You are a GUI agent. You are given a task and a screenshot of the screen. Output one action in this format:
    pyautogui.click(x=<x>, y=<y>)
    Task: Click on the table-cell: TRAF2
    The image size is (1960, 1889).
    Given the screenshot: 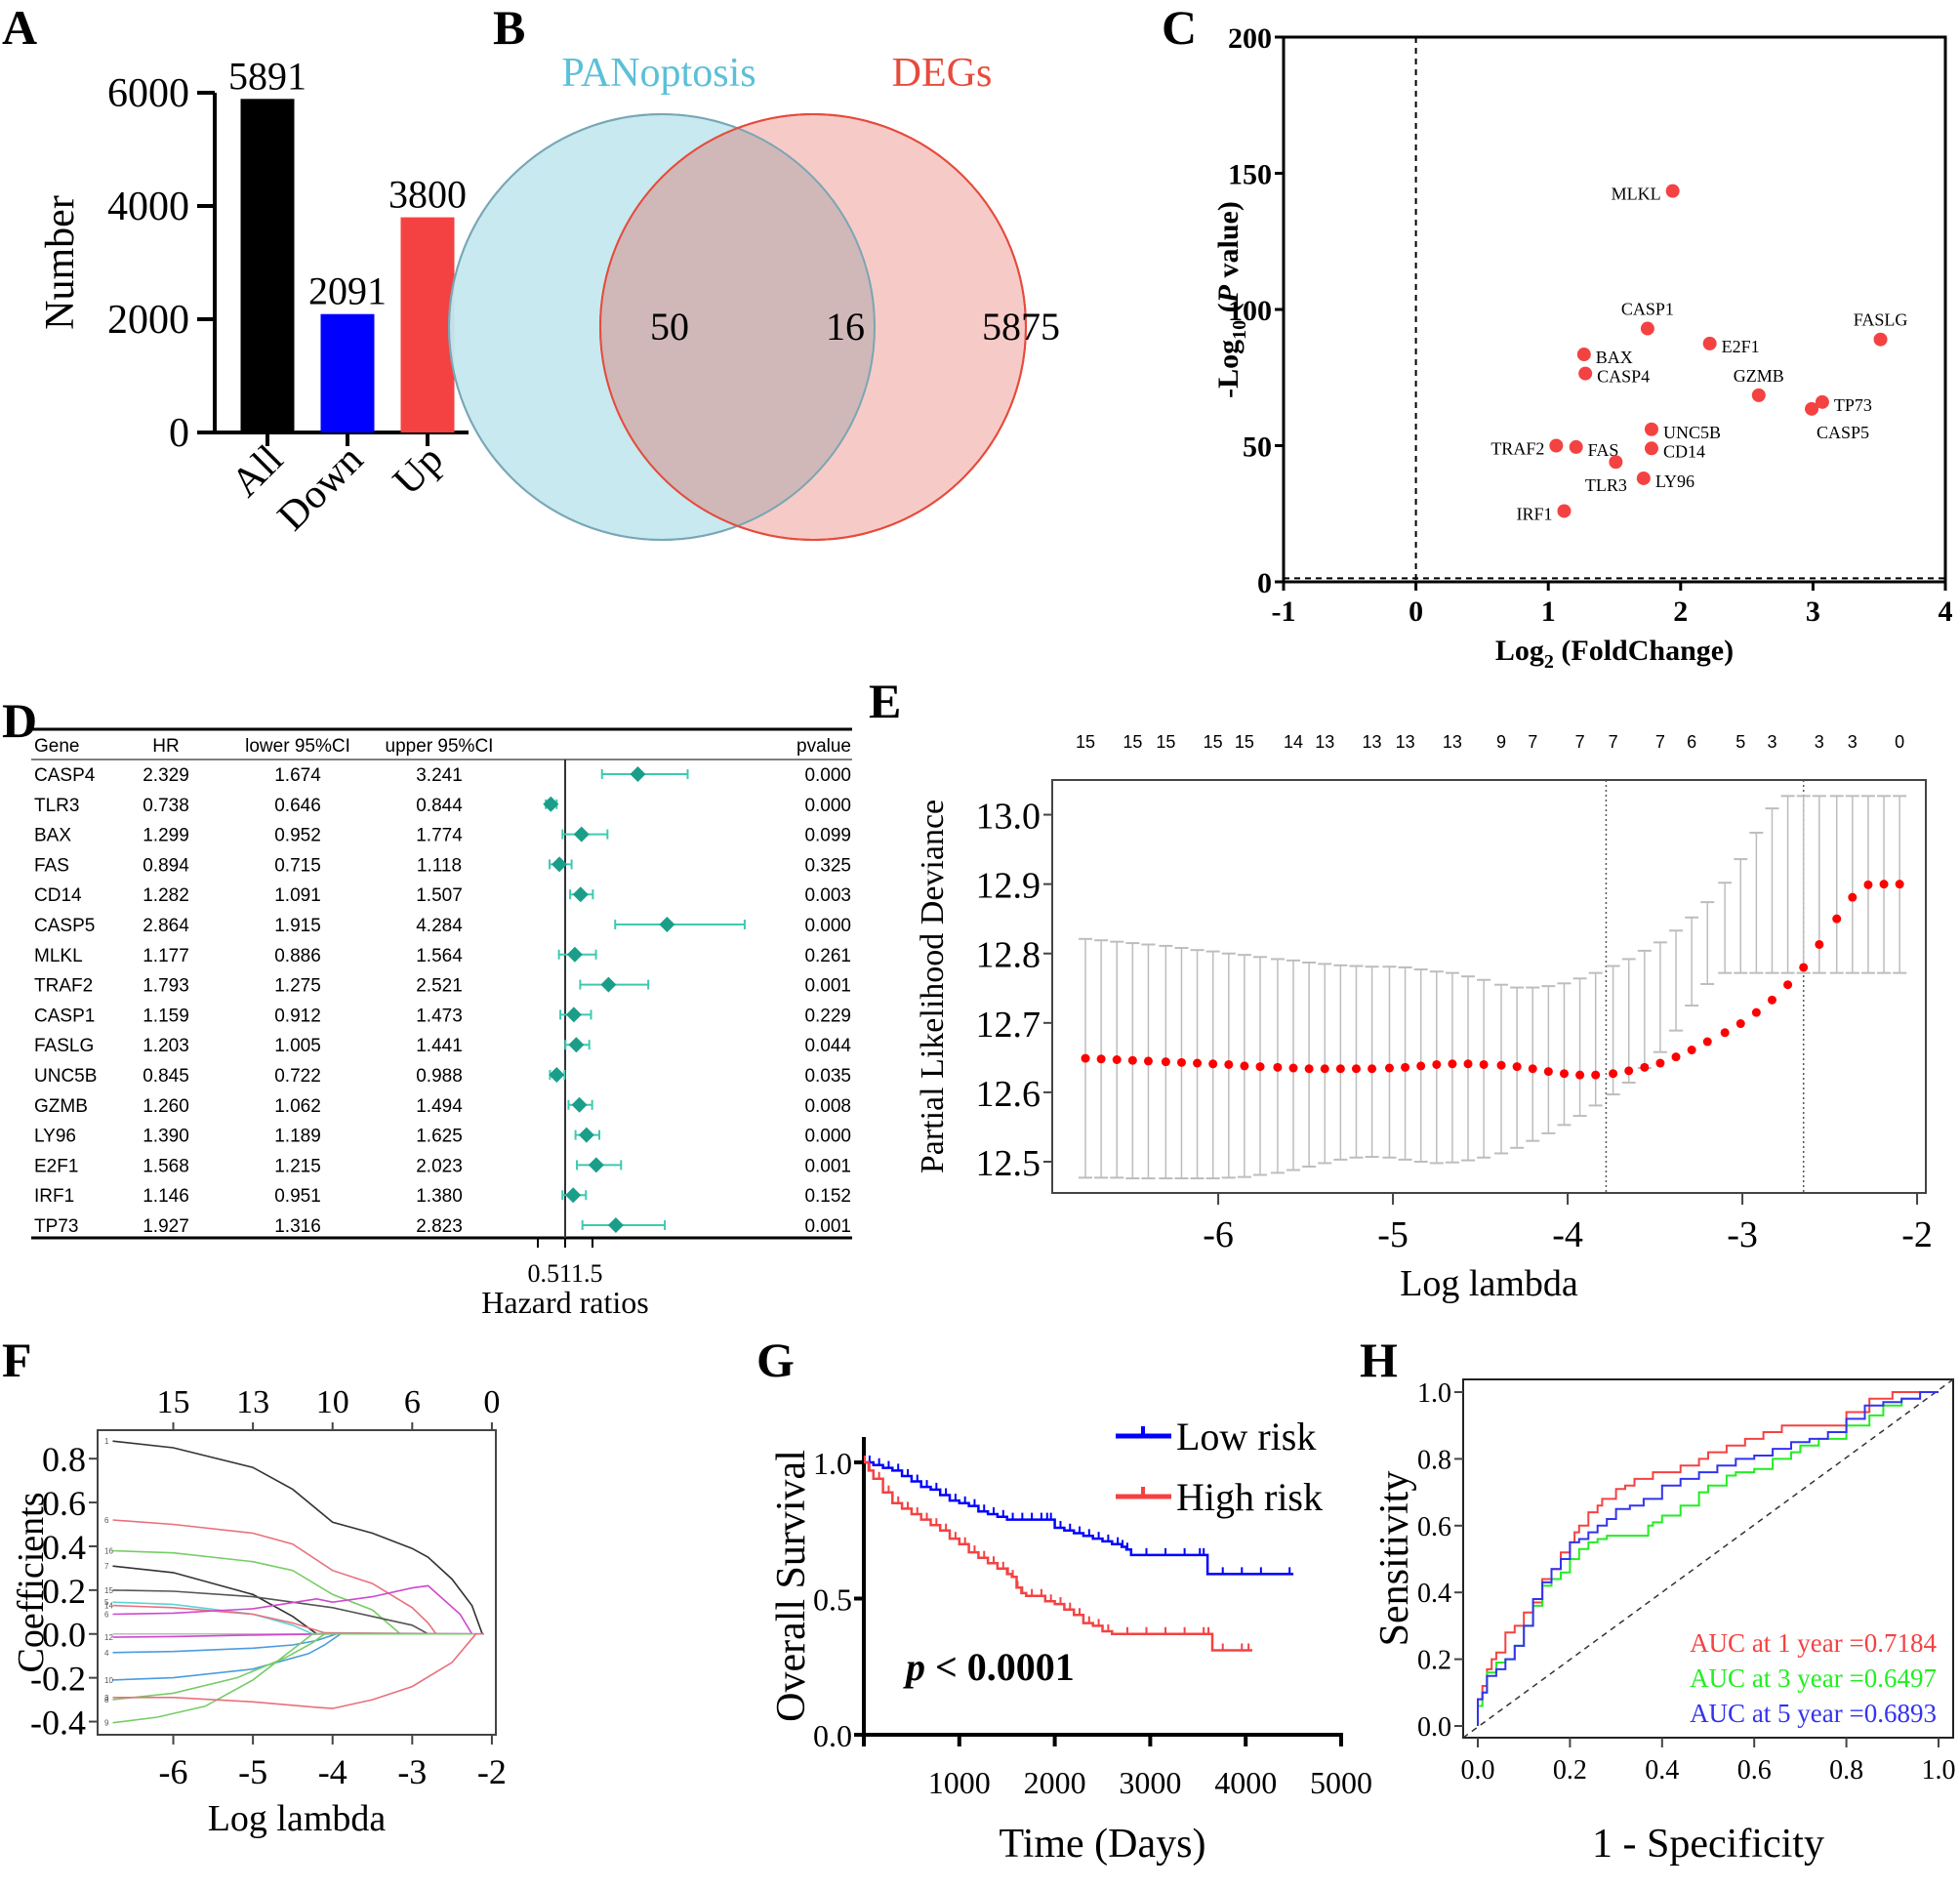 What is the action you would take?
    pyautogui.click(x=64, y=986)
    